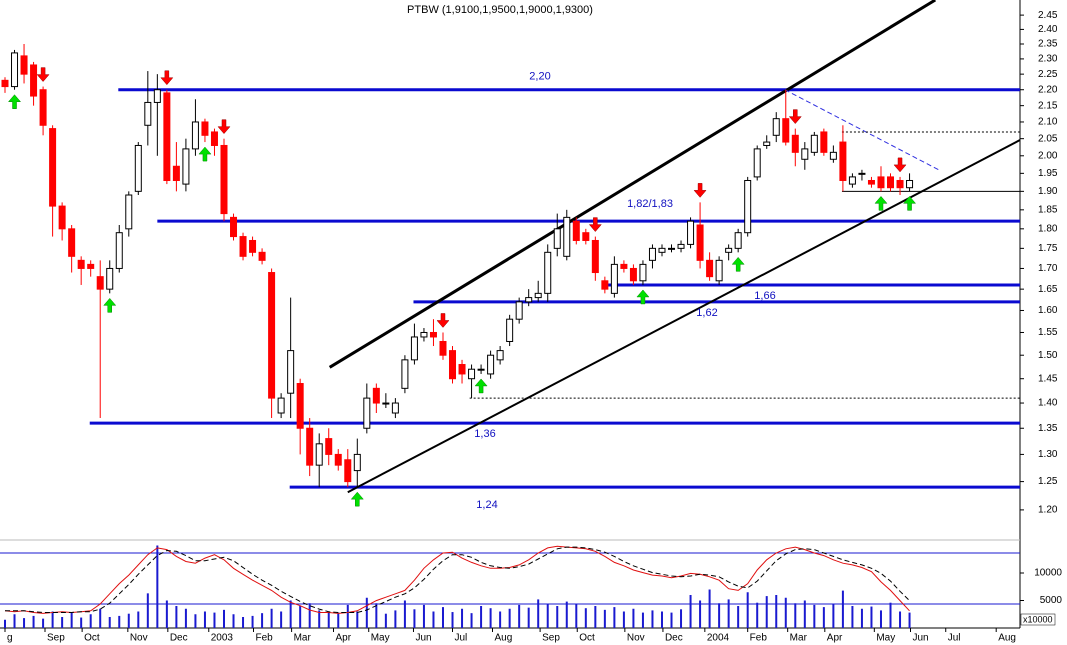 This screenshot has width=1067, height=645. What do you see at coordinates (636, 638) in the screenshot?
I see `x-tick-label: Nov` at bounding box center [636, 638].